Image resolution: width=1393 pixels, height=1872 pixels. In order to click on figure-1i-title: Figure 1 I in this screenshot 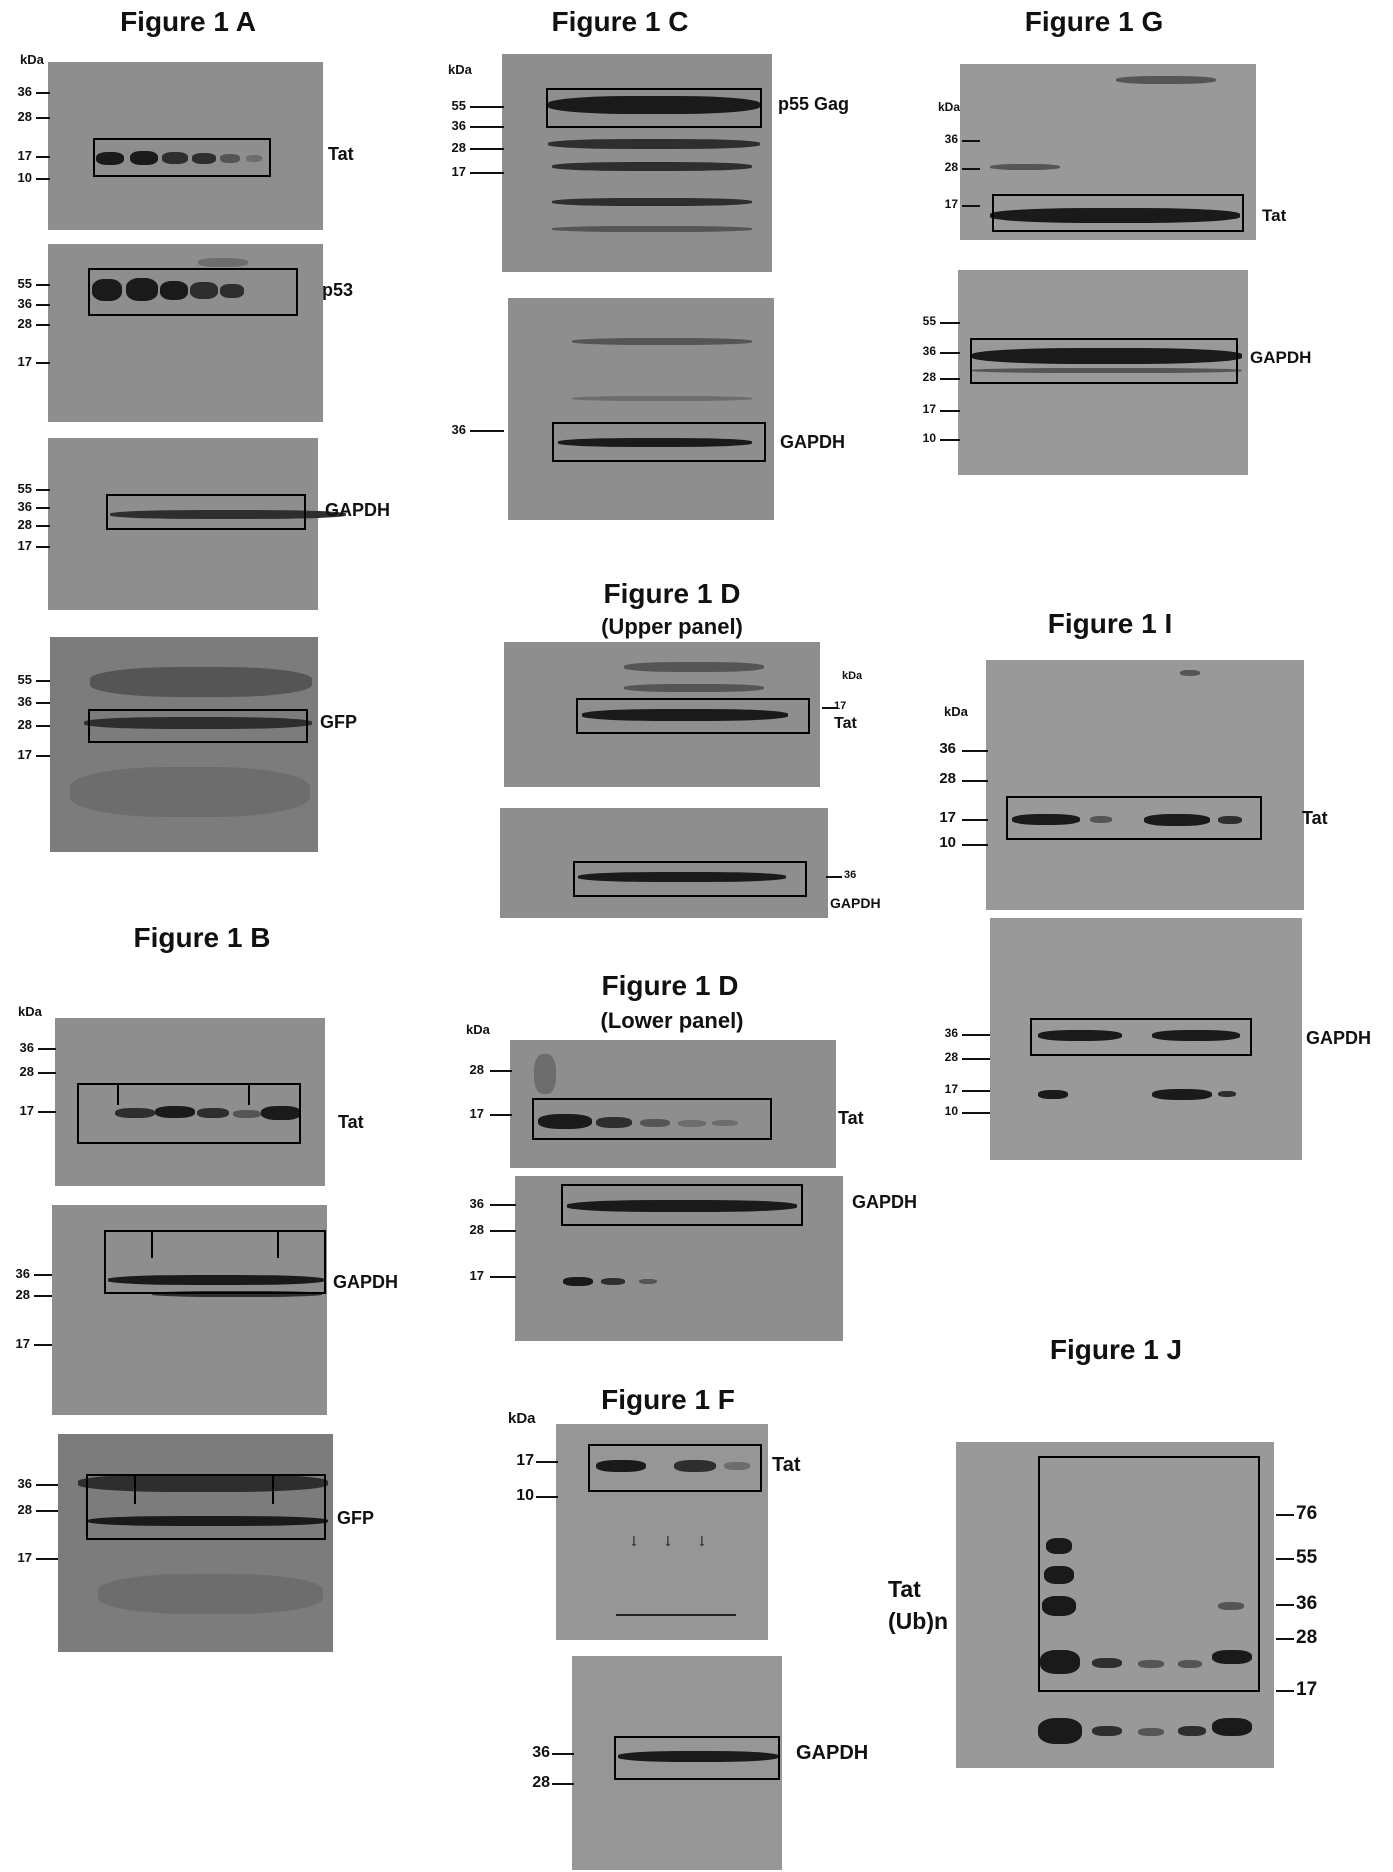, I will do `click(1110, 623)`.